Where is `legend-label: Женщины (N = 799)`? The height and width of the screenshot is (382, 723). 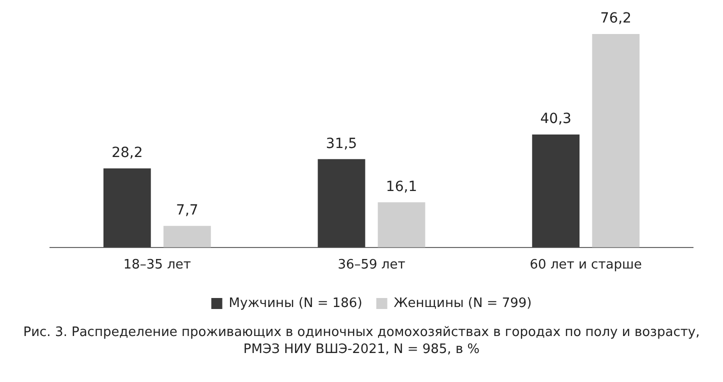 legend-label: Женщины (N = 799) is located at coordinates (463, 303).